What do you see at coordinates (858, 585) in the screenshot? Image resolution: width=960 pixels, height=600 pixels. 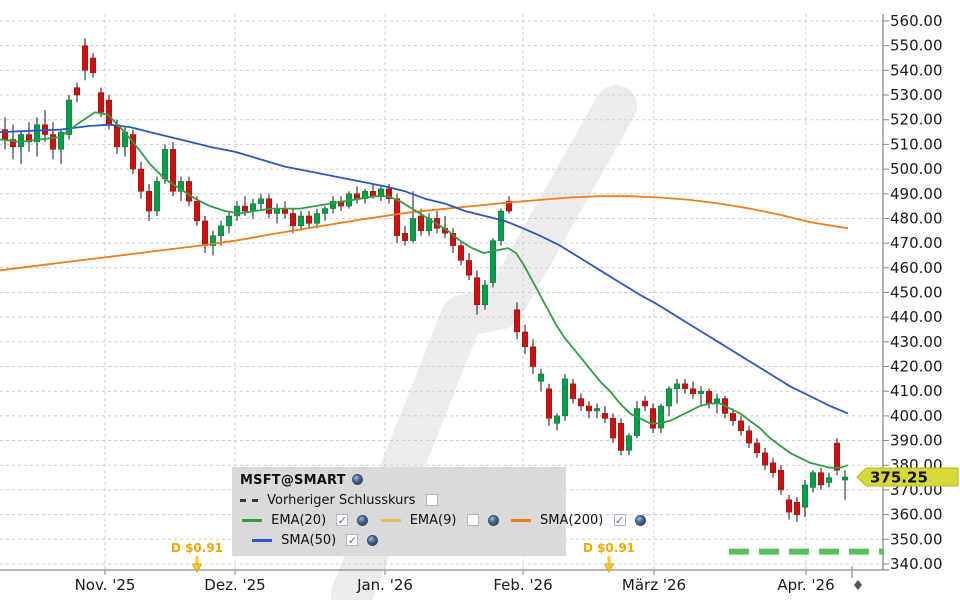 I see `pan-diamond-icon` at bounding box center [858, 585].